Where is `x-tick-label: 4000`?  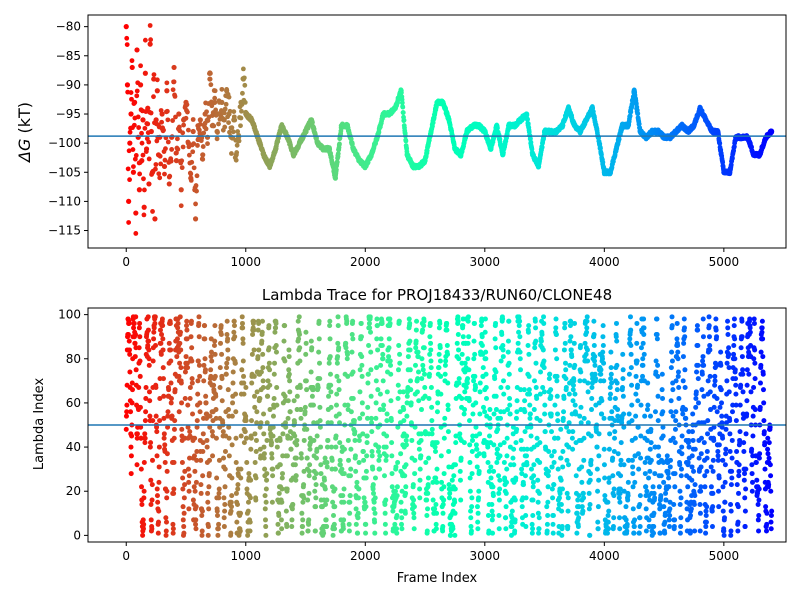 x-tick-label: 4000 is located at coordinates (604, 262).